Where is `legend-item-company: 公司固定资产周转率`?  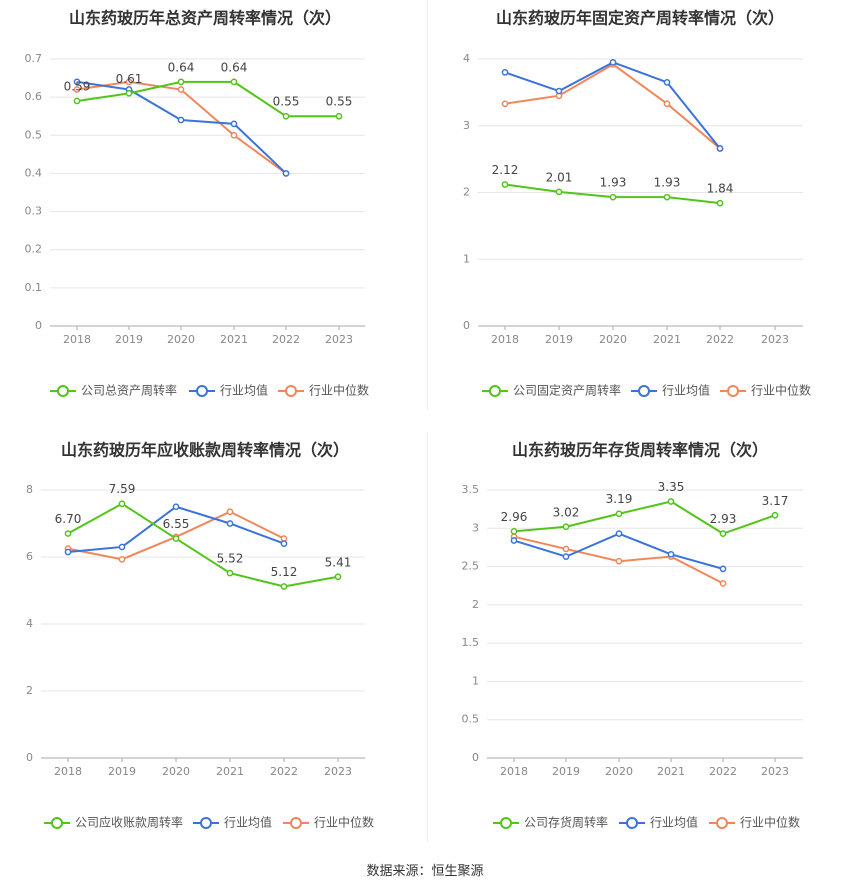
legend-item-company: 公司固定资产周转率 is located at coordinates (551, 390).